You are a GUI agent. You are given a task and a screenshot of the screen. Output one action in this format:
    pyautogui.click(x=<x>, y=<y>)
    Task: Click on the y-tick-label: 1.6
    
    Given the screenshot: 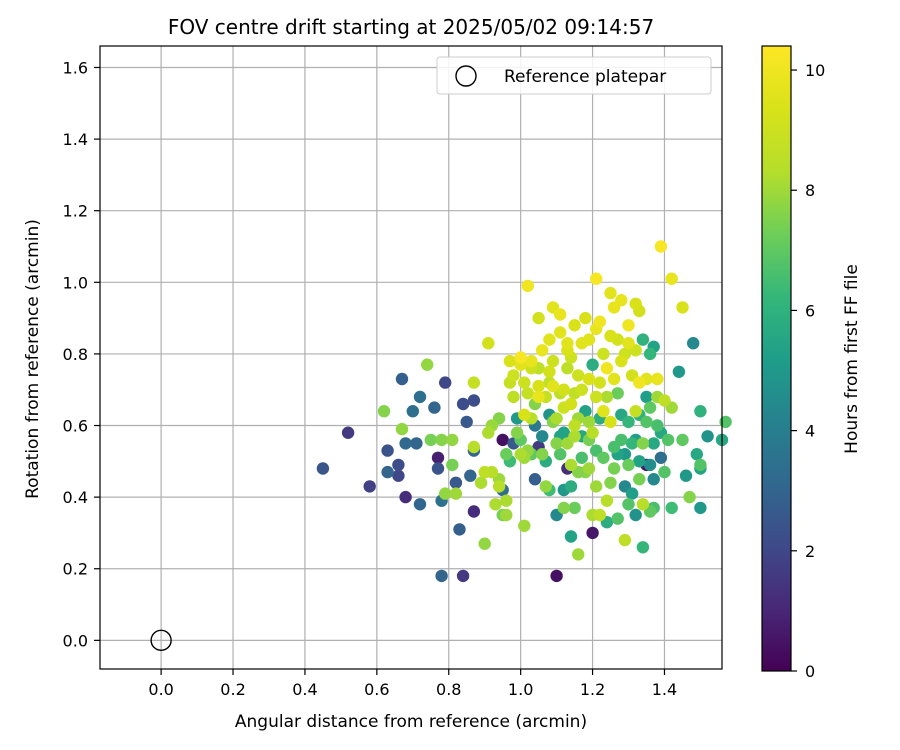 What is the action you would take?
    pyautogui.click(x=75, y=67)
    